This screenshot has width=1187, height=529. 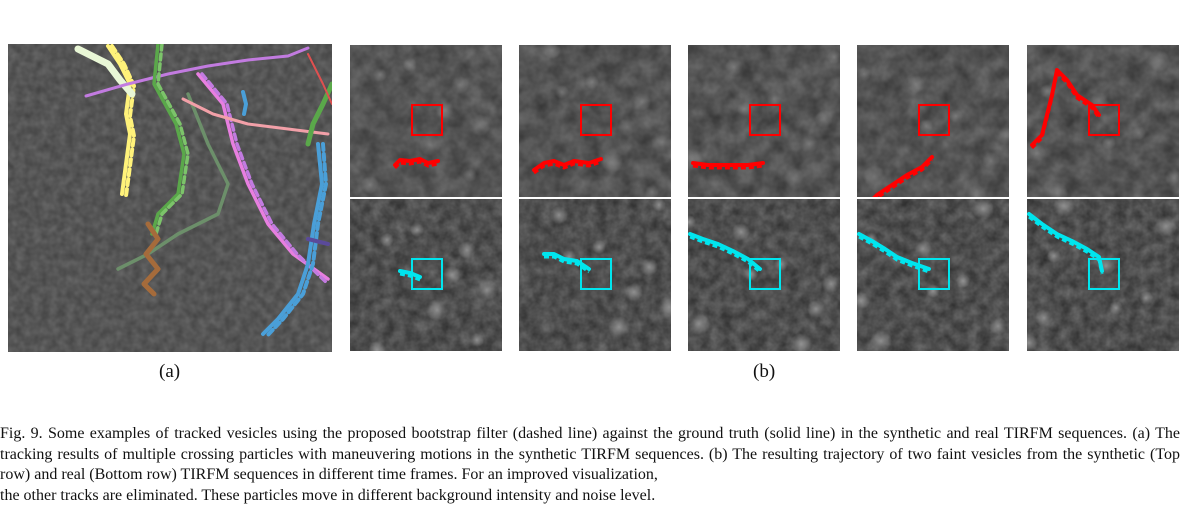 What do you see at coordinates (170, 371) in the screenshot?
I see `panel-a-label: (a)` at bounding box center [170, 371].